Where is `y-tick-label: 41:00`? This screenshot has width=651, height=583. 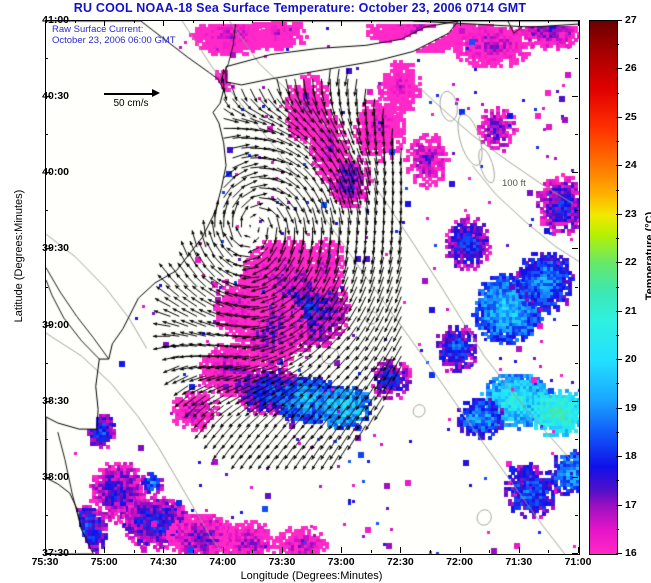
y-tick-label: 41:00 is located at coordinates (55, 20).